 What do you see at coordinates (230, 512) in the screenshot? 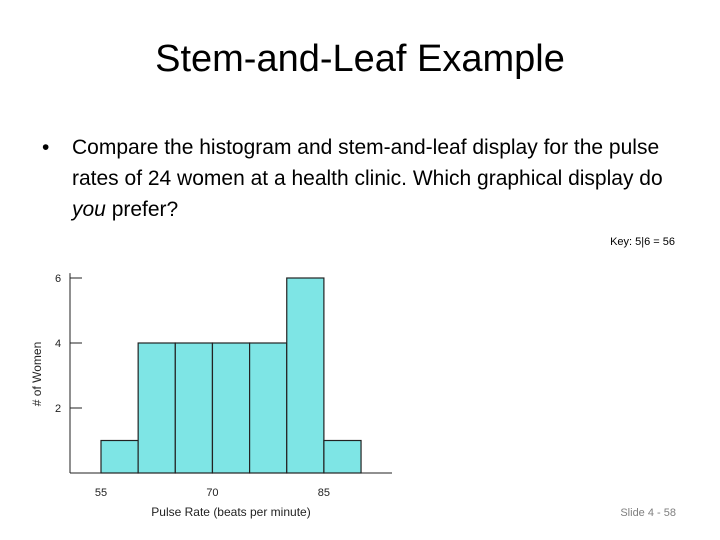
I see `x-axis-title: Pulse Rate (beats per minute)` at bounding box center [230, 512].